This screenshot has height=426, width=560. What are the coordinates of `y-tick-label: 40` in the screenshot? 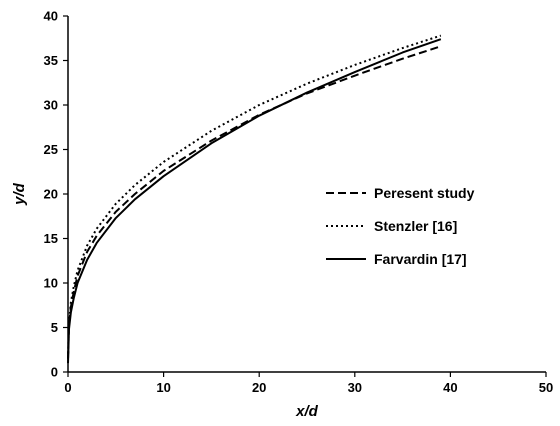 It's located at (51, 16).